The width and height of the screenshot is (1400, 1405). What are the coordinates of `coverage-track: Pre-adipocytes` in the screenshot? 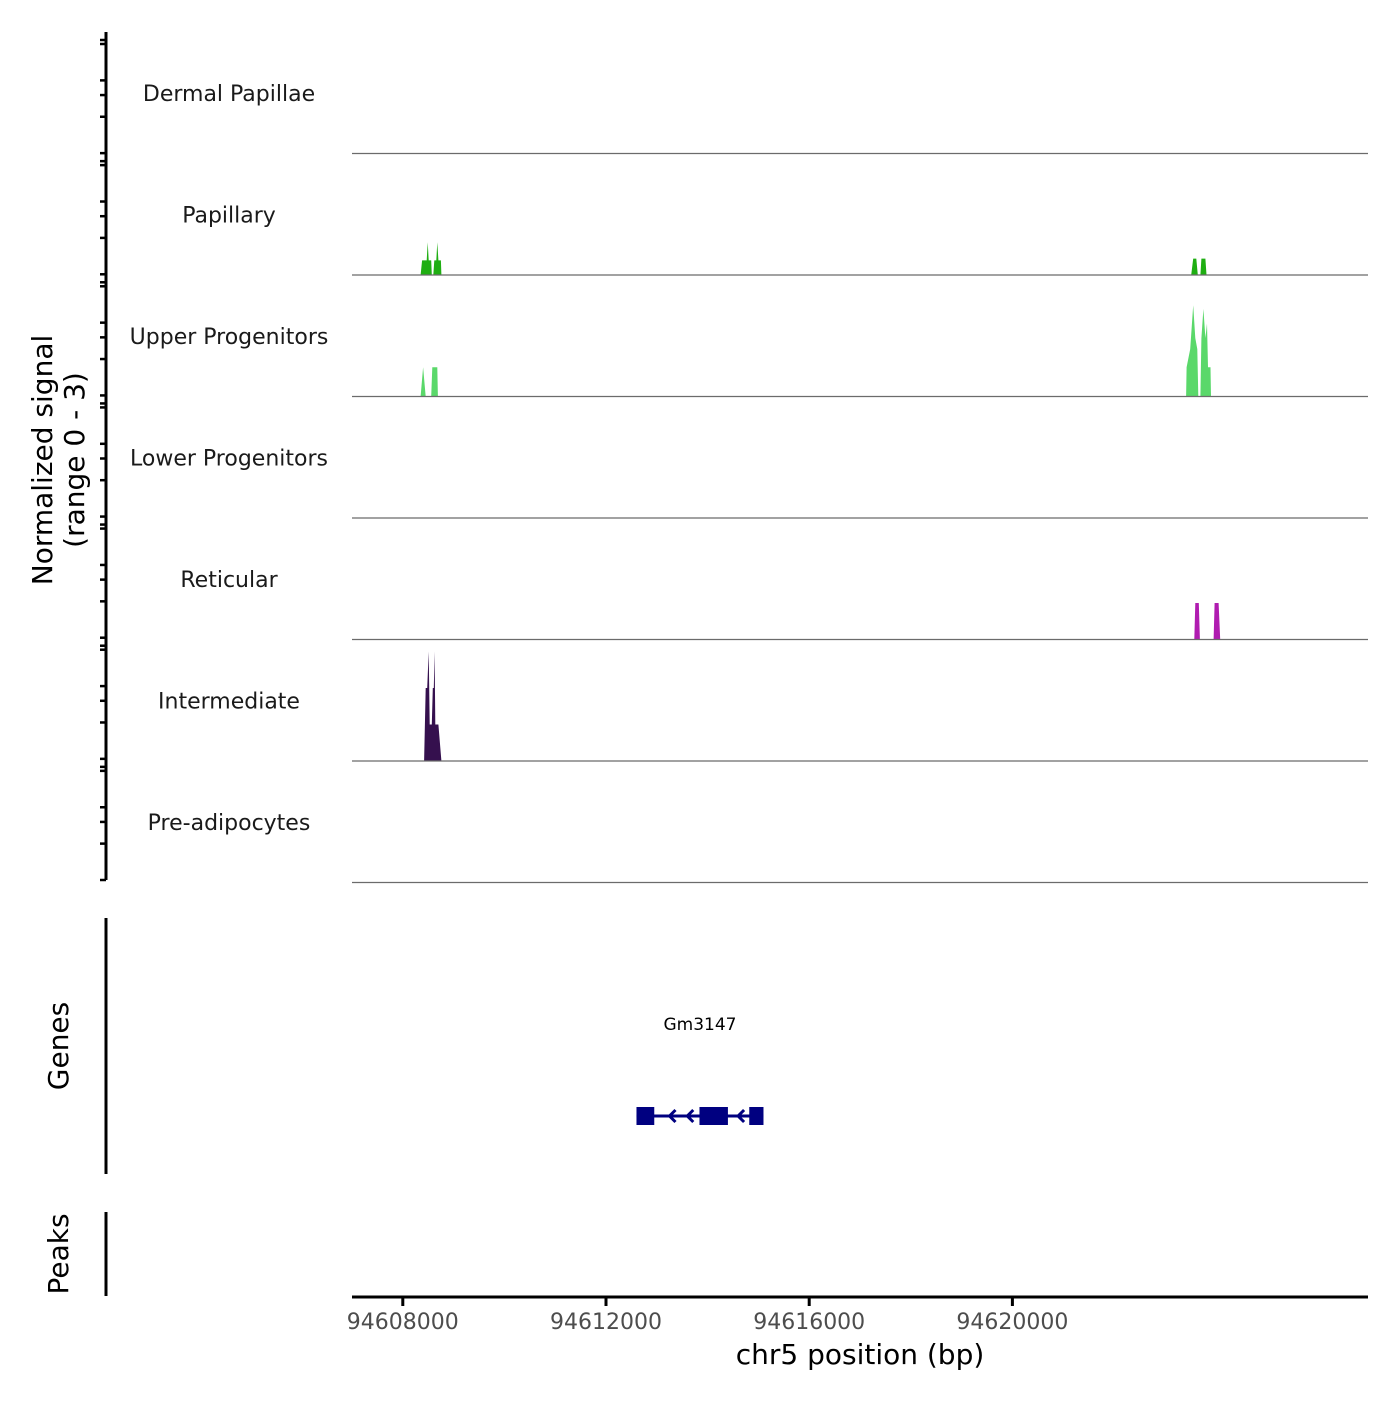 It's located at (758, 847).